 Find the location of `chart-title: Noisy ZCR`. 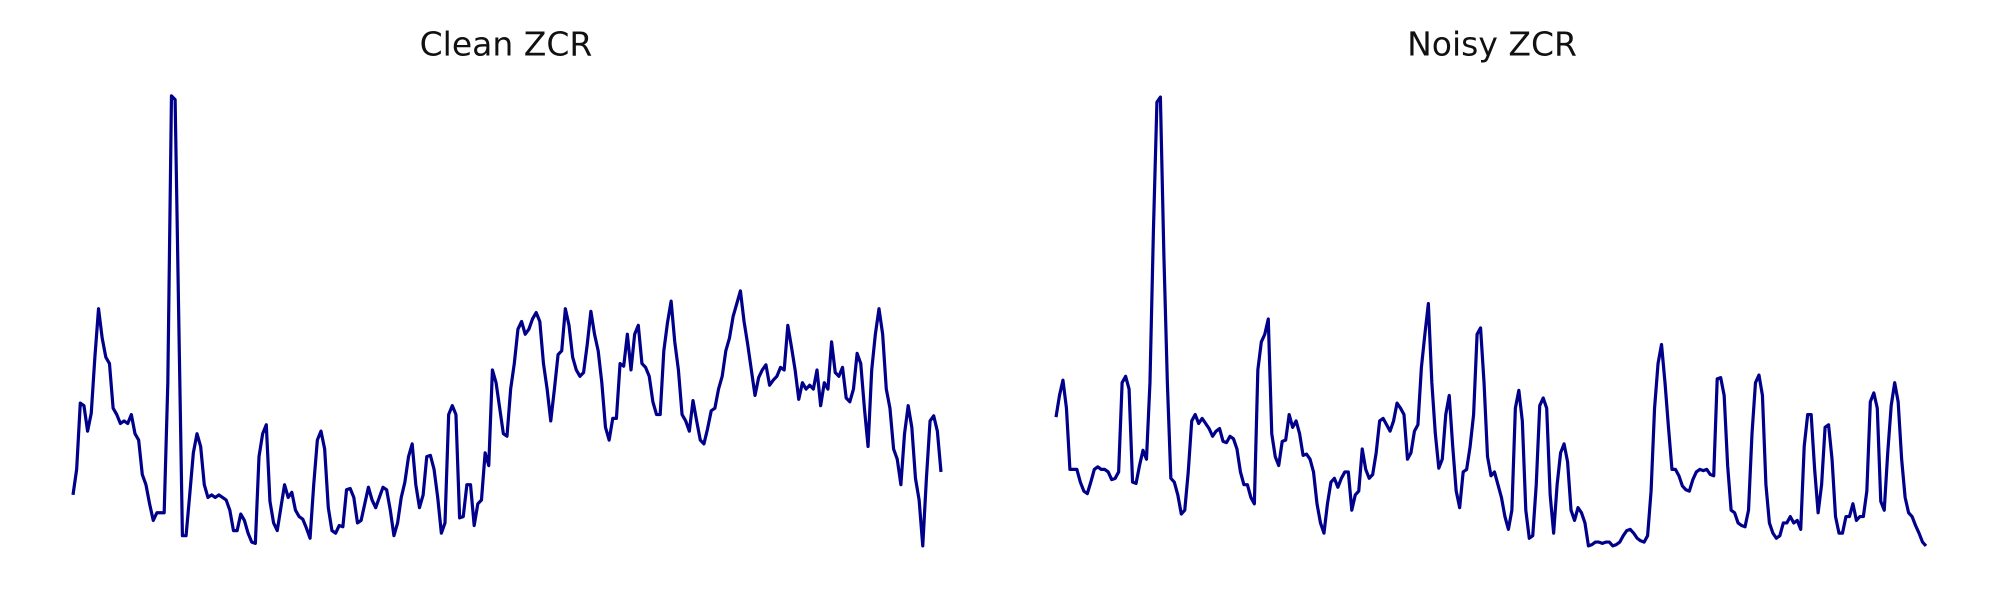

chart-title: Noisy ZCR is located at coordinates (1492, 44).